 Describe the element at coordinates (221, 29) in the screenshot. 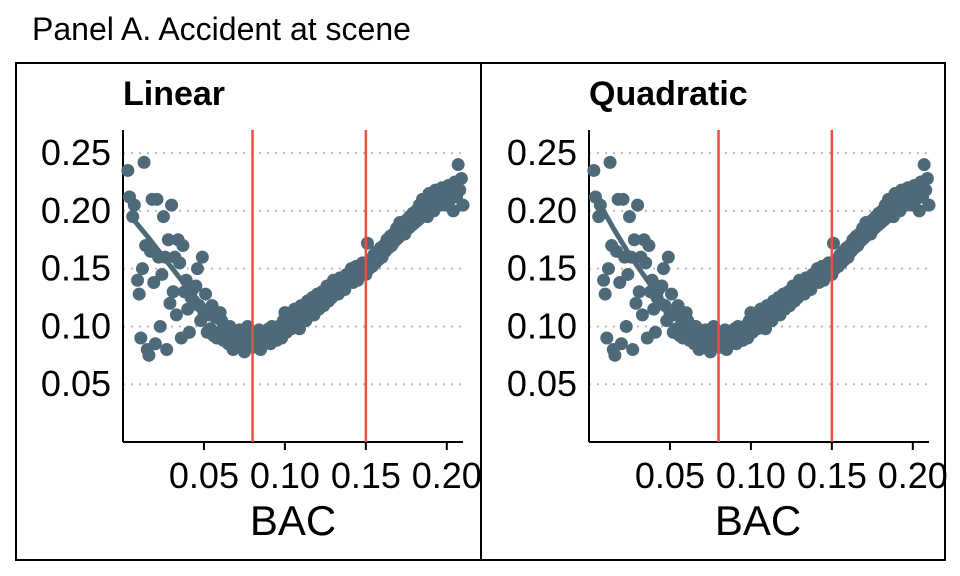

I see `figure-title: Panel A. Accident at scene` at that location.